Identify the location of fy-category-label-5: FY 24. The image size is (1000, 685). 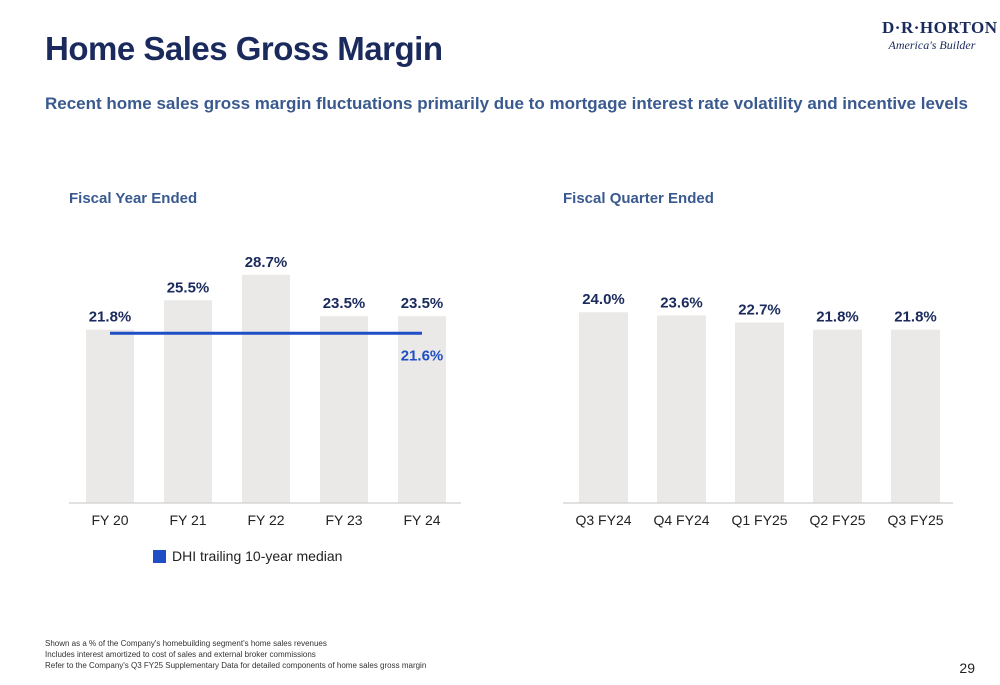
(421, 520).